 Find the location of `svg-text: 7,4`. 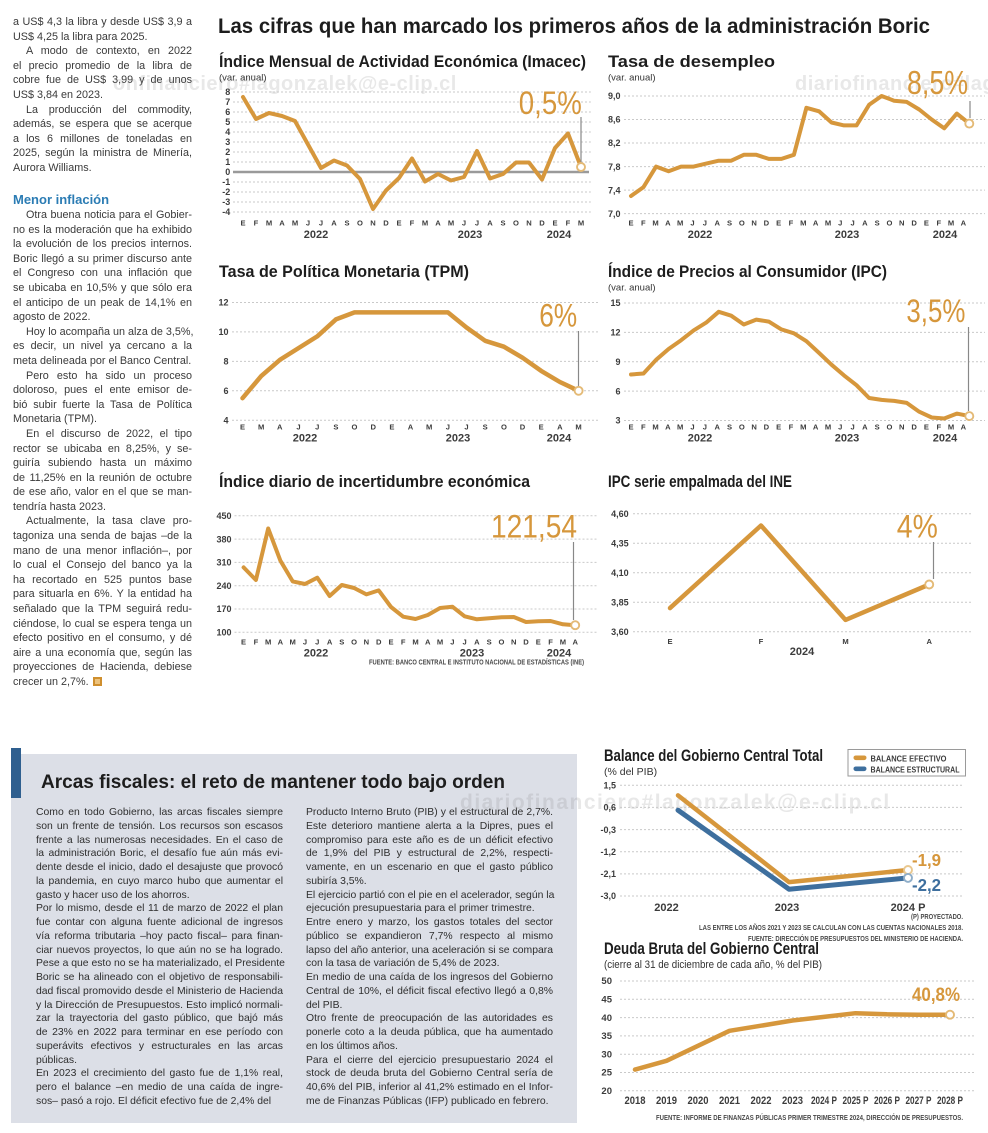

svg-text: 7,4 is located at coordinates (614, 190).